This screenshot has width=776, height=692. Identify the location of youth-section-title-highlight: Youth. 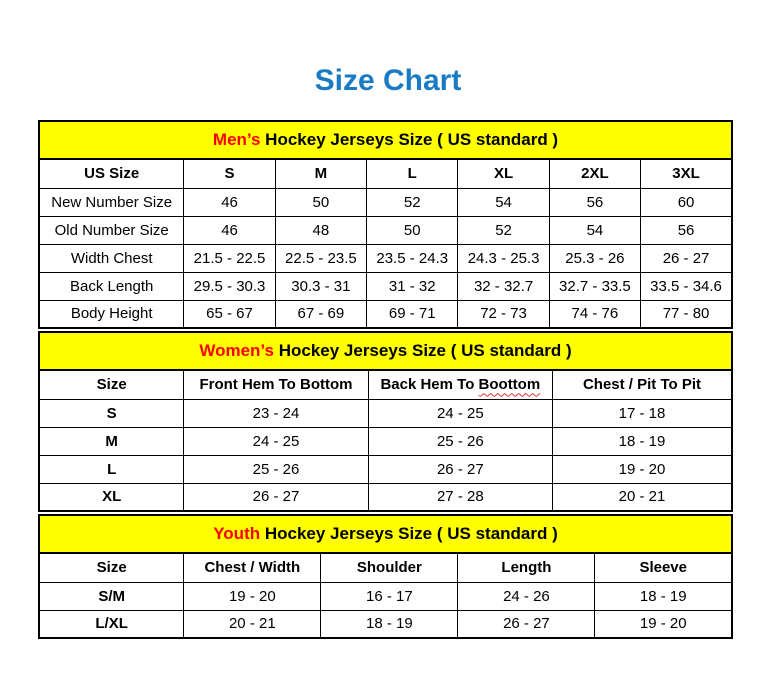
(237, 533).